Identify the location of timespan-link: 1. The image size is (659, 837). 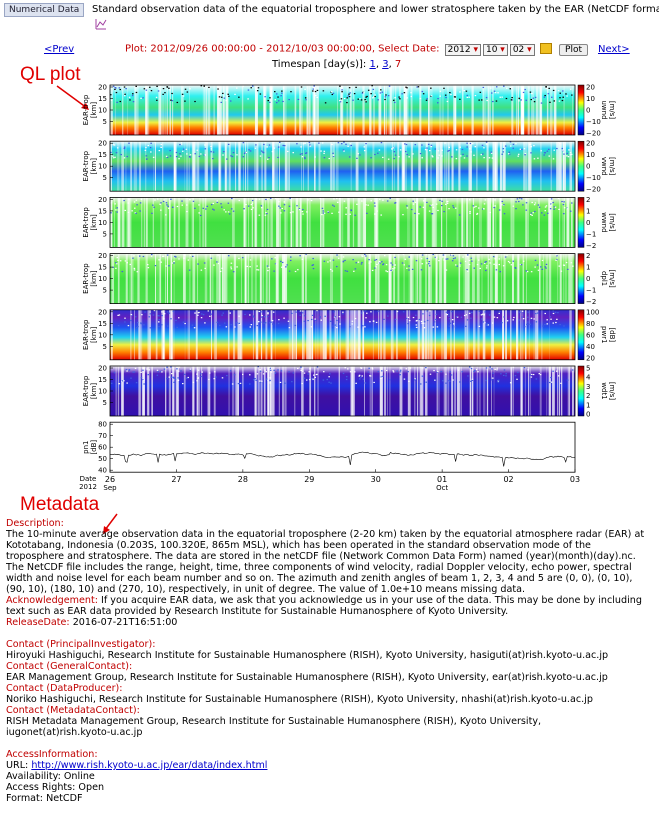
(372, 64).